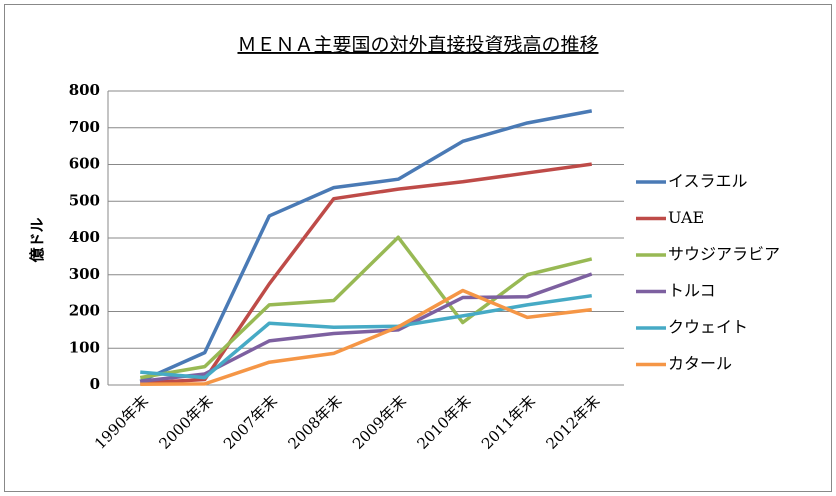  What do you see at coordinates (708, 181) in the screenshot?
I see `legend-label: イスラエル` at bounding box center [708, 181].